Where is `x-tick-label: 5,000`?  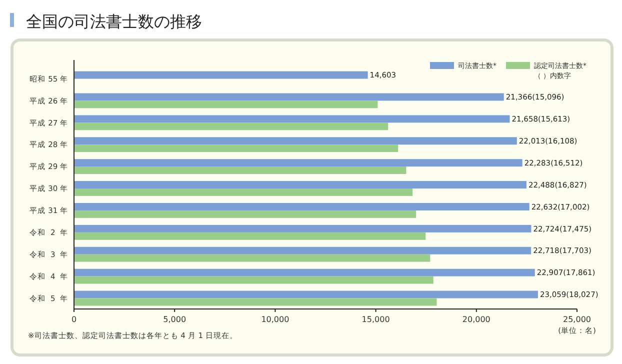
x-tick-label: 5,000 is located at coordinates (174, 319).